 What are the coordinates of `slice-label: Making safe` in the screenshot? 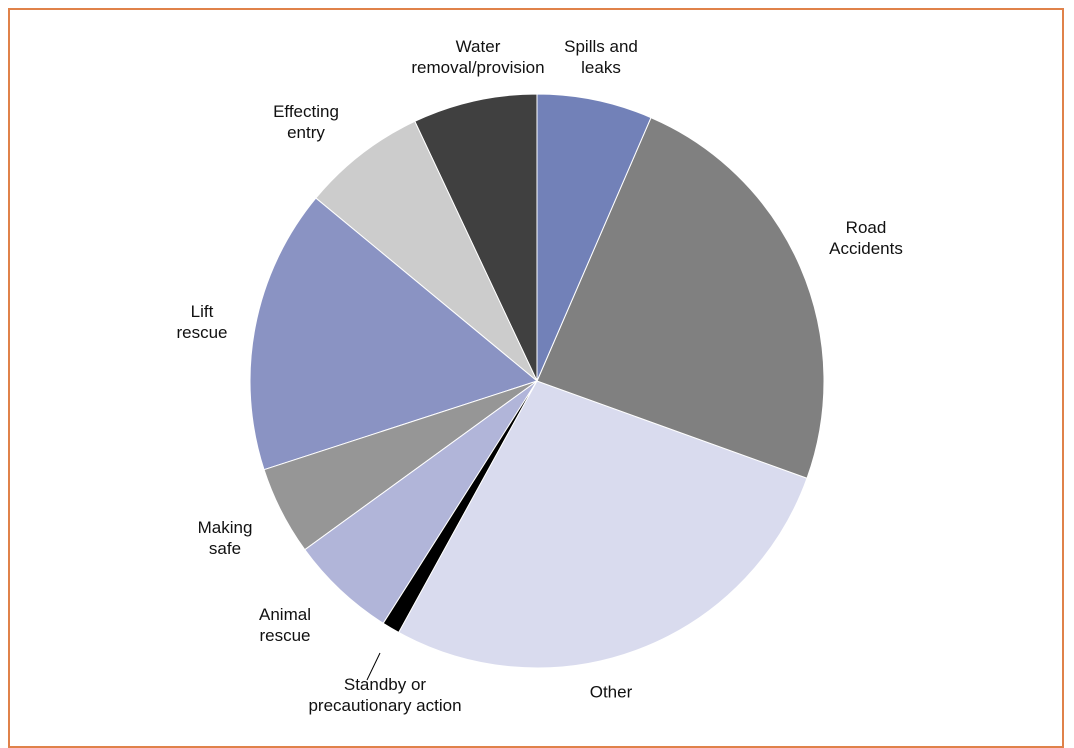 It's located at (225, 538).